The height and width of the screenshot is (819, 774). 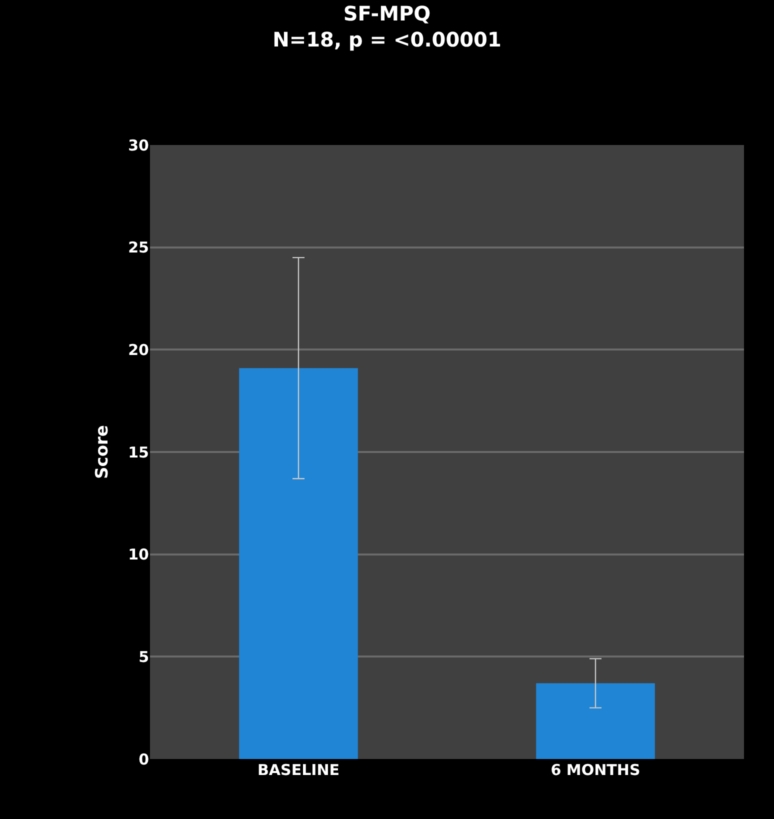 I want to click on x-tick-label: 6 MONTHS, so click(x=595, y=770).